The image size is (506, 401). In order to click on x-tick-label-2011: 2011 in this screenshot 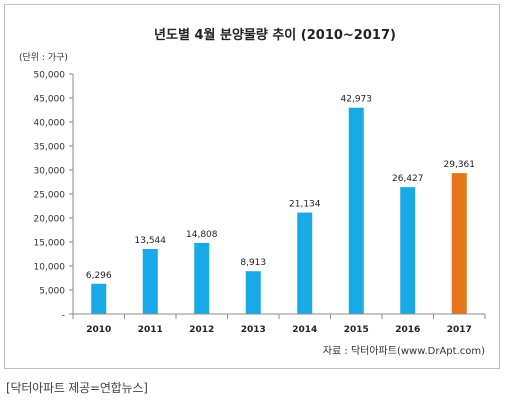, I will do `click(150, 330)`.